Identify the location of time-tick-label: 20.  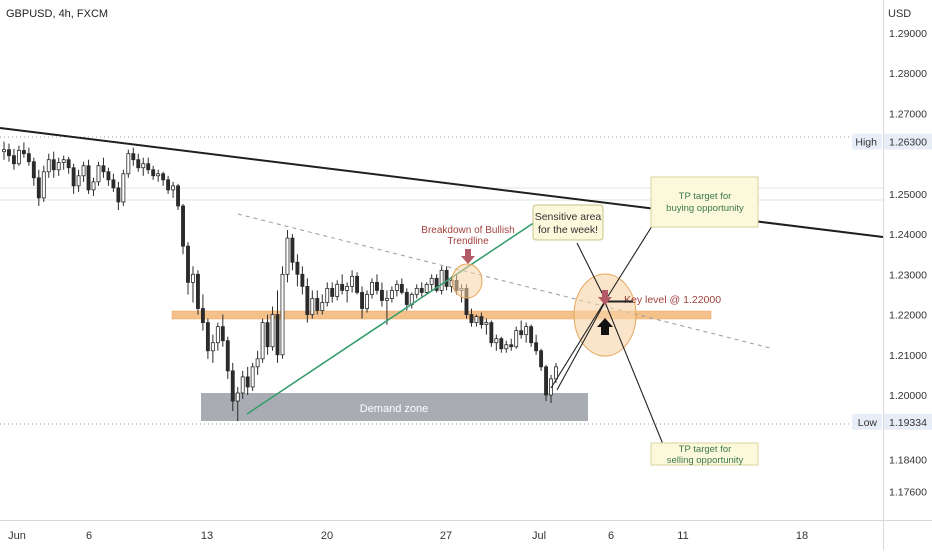
(327, 536).